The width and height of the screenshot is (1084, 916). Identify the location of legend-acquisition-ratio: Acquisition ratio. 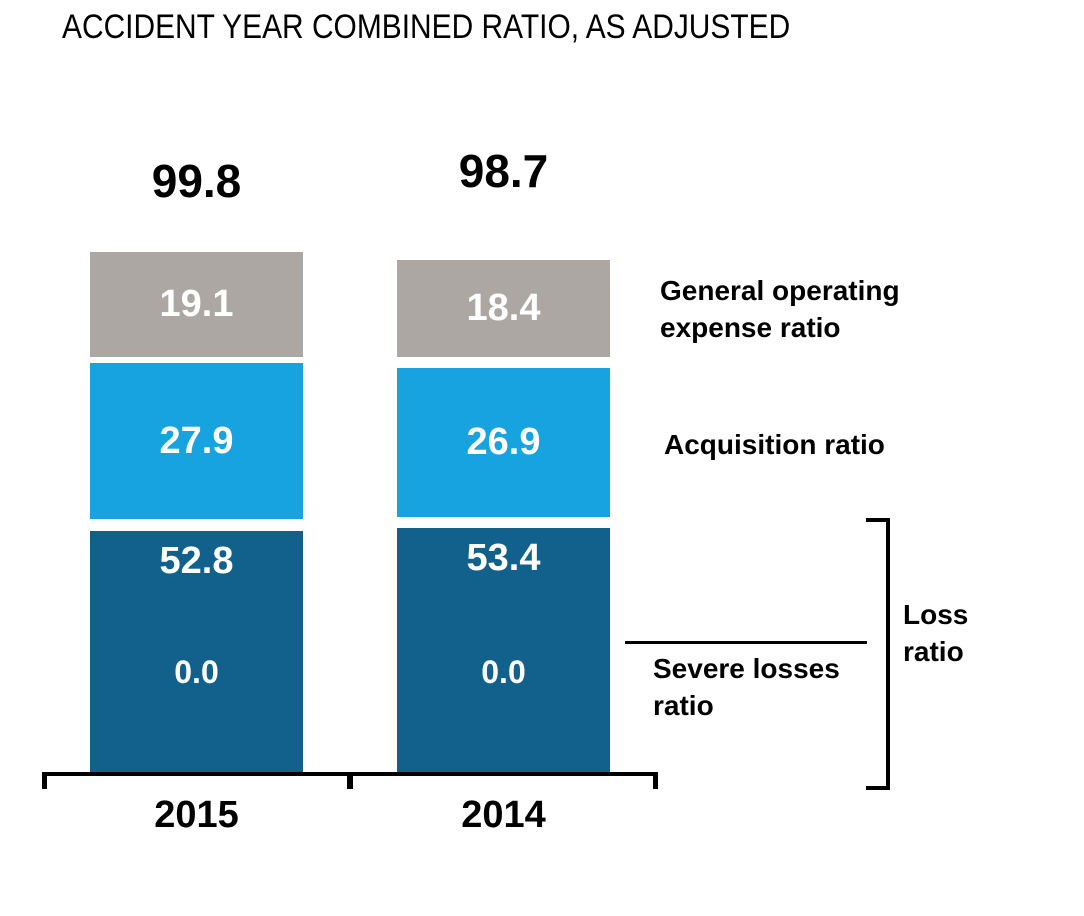
(774, 444).